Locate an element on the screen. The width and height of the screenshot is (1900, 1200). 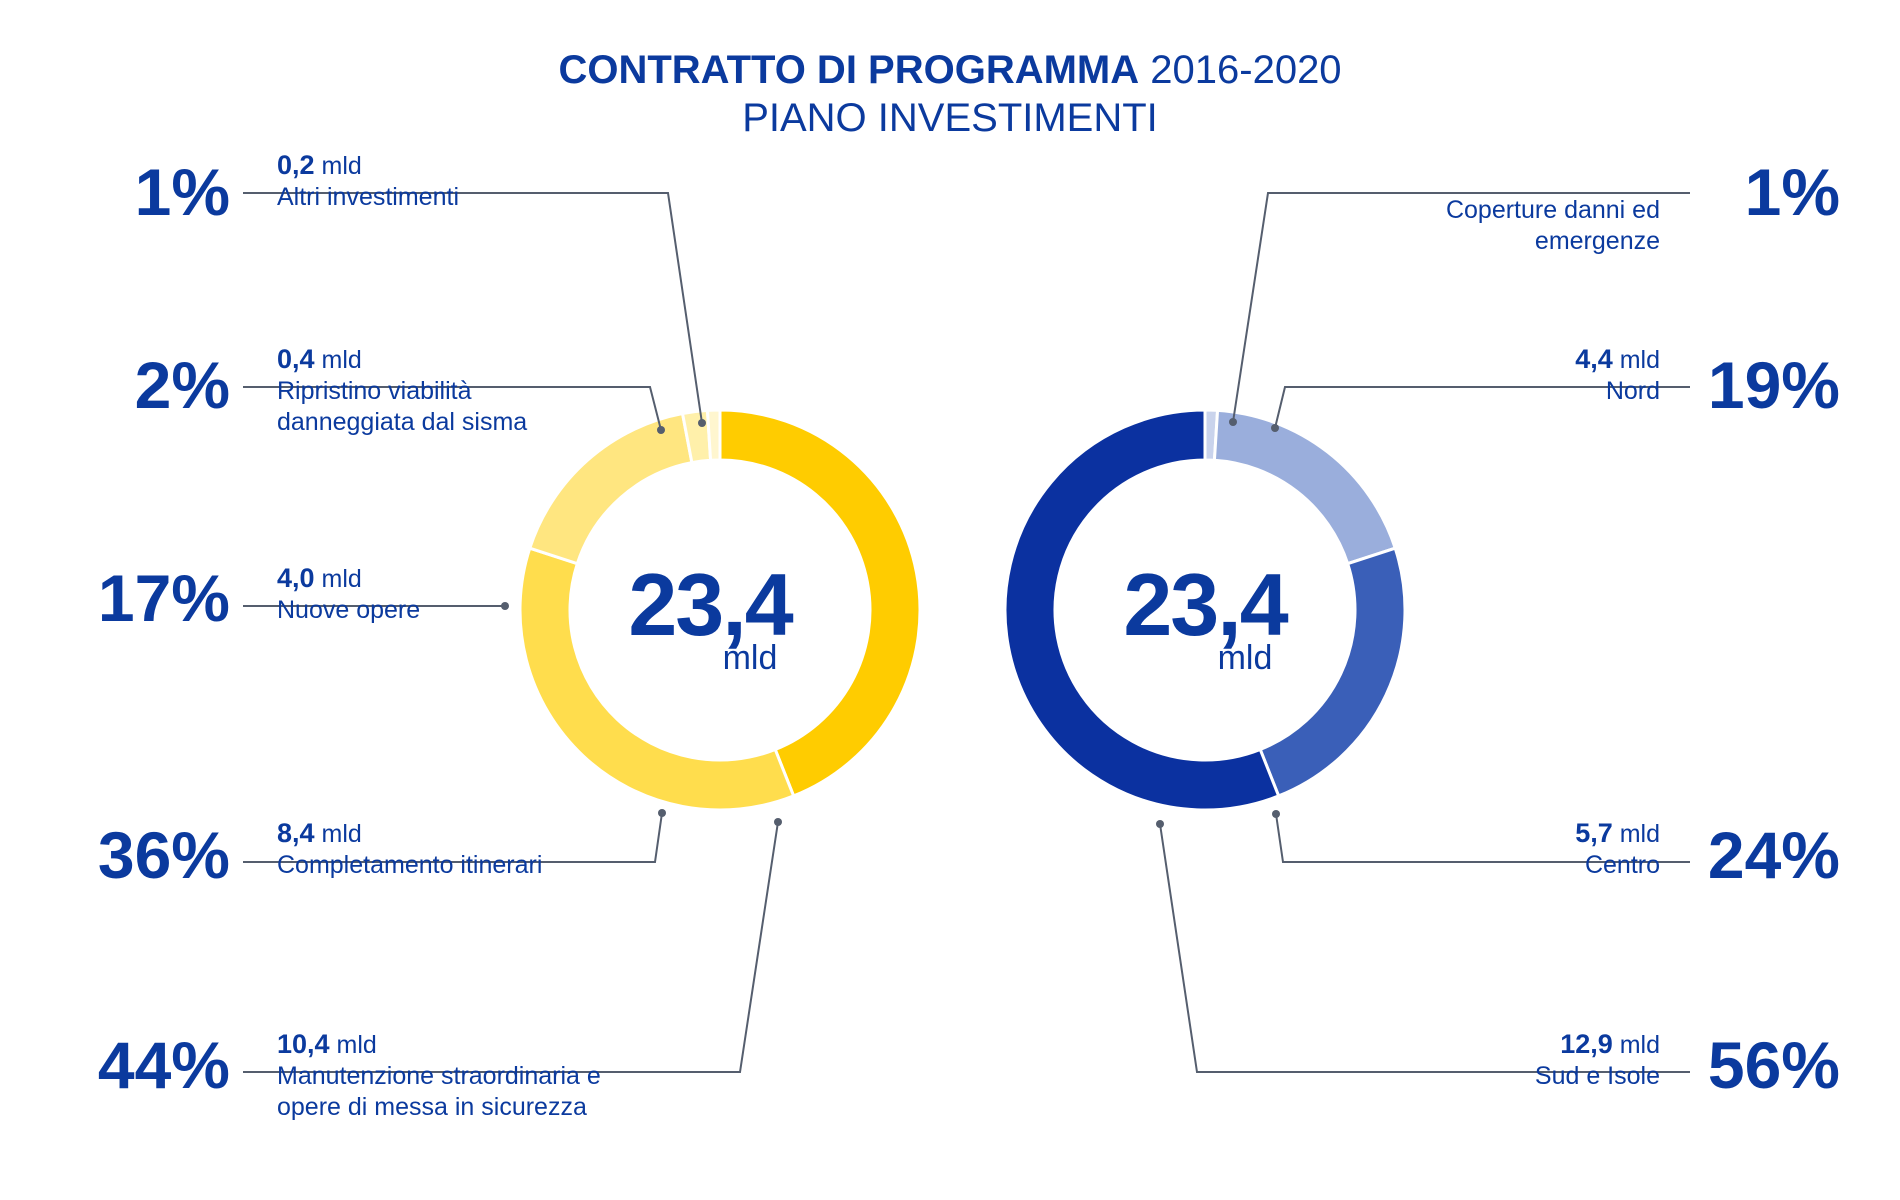
leader-ripristino-dot is located at coordinates (661, 430).